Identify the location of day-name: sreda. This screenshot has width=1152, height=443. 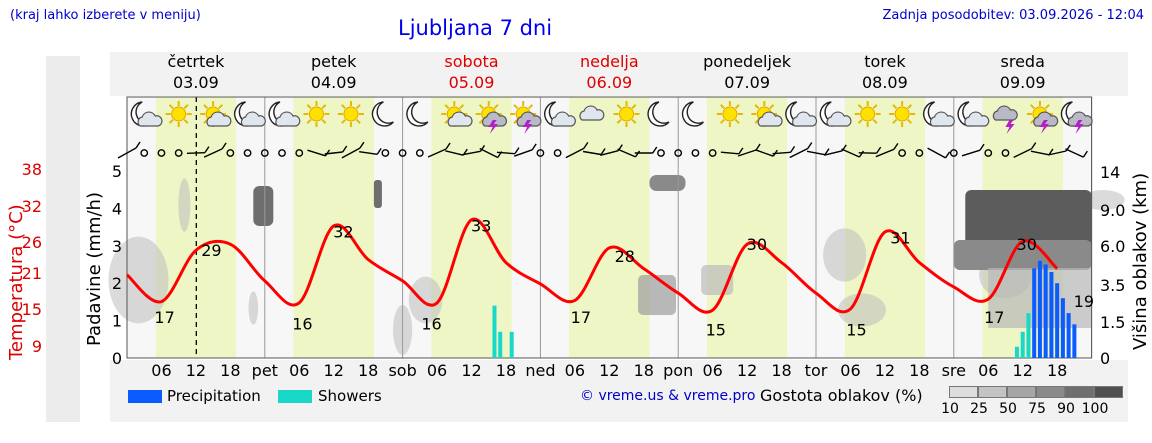
(1022, 61).